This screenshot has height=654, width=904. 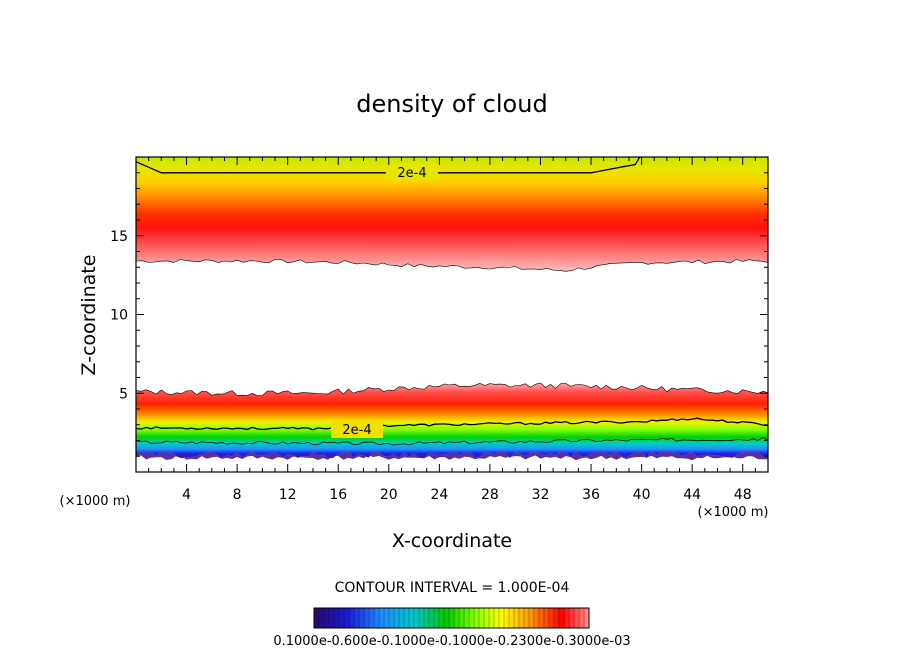 I want to click on lower-cloud-layer, so click(x=452, y=421).